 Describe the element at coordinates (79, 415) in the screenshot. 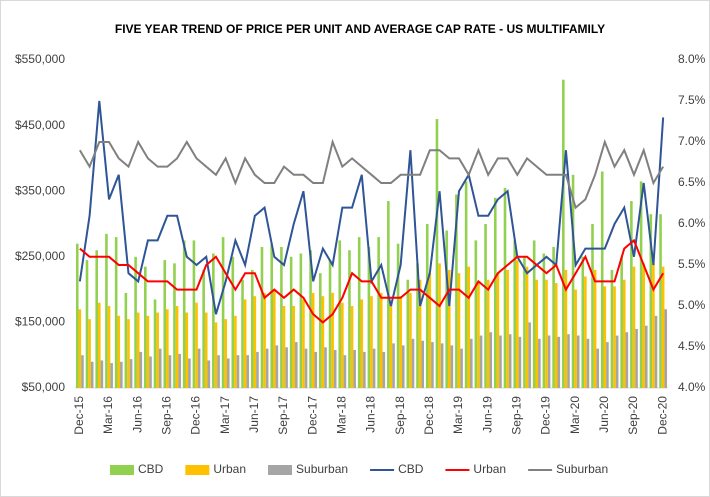

I see `x-tick-label: Dec-15` at that location.